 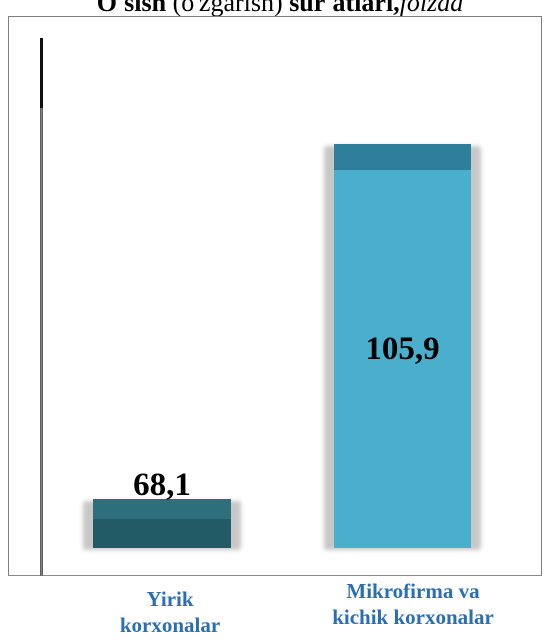 What do you see at coordinates (131, 8) in the screenshot?
I see `chart-title-part1: O'sish` at bounding box center [131, 8].